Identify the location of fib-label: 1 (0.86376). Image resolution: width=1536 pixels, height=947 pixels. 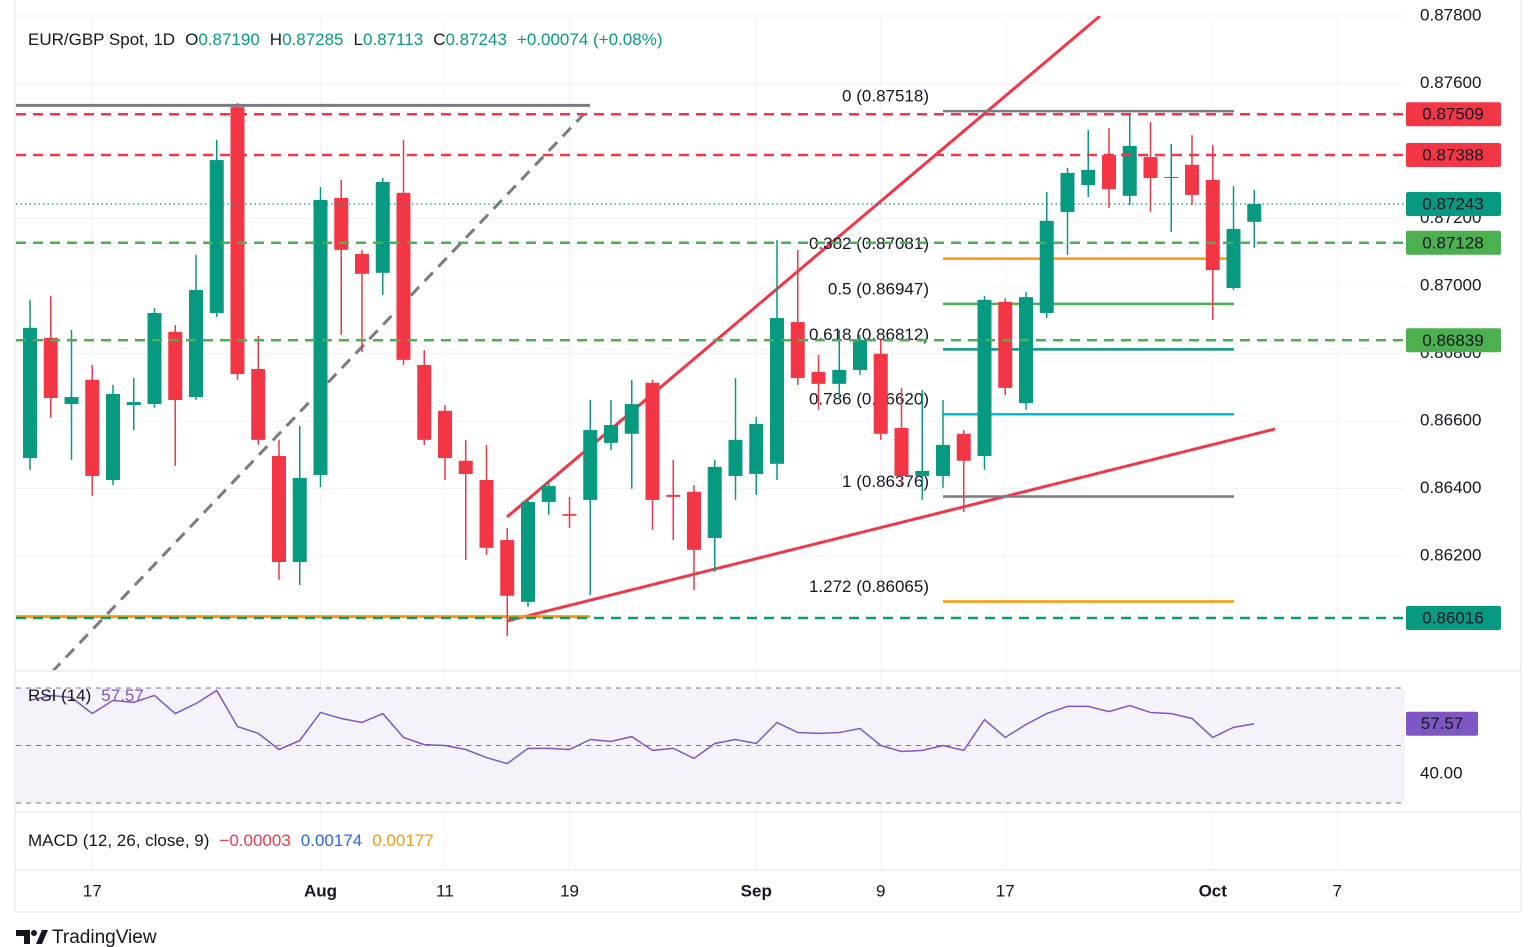
(885, 481).